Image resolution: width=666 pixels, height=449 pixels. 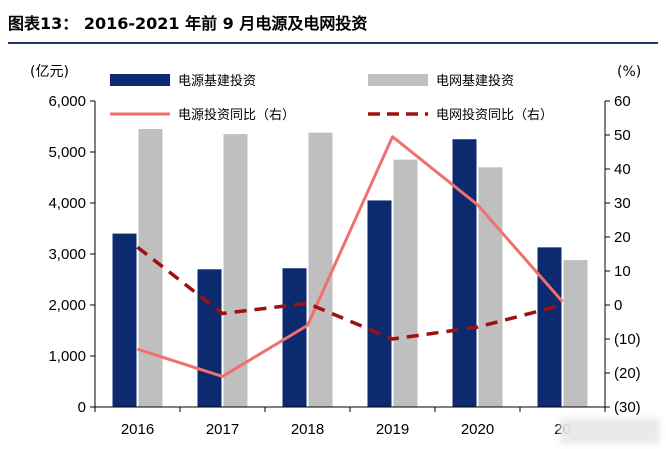 What do you see at coordinates (475, 81) in the screenshot?
I see `legend-label-grid-invest: 电网基建投资` at bounding box center [475, 81].